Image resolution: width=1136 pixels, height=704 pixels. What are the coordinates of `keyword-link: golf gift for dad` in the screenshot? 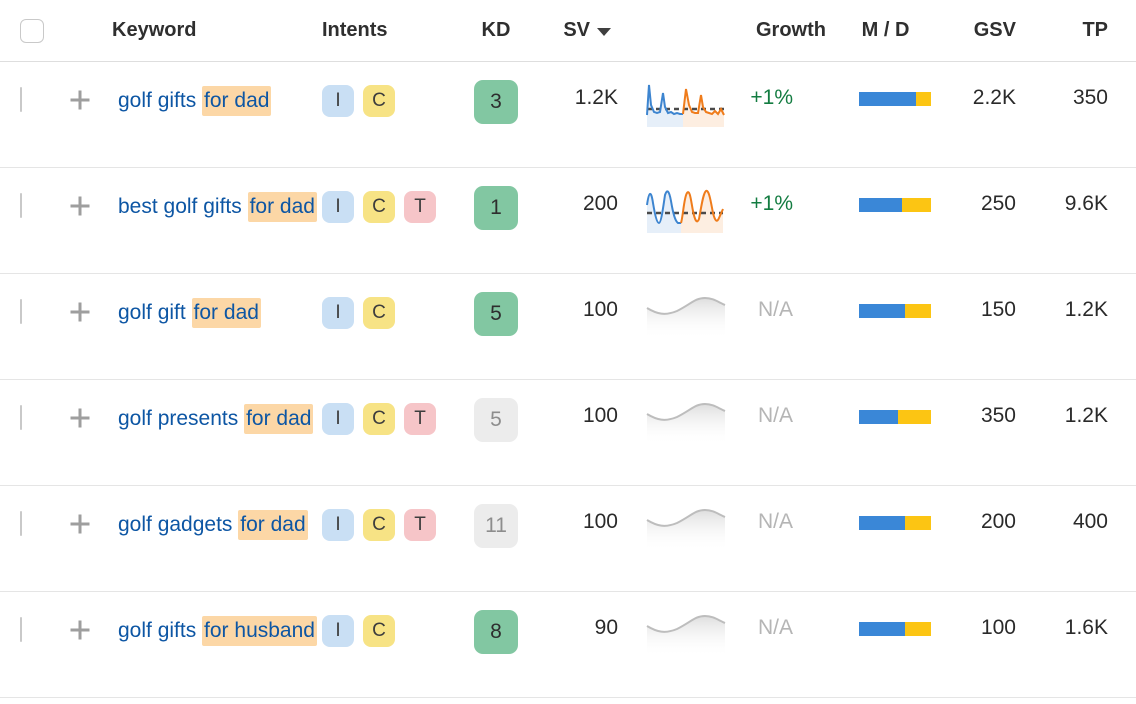 It's located at (189, 313).